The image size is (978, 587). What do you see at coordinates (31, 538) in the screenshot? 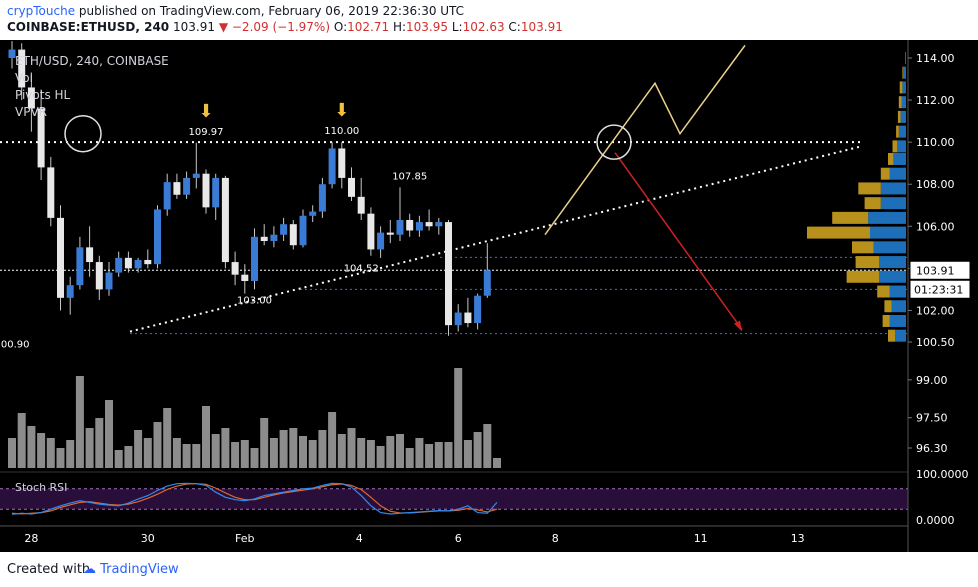
I see `x-tick-label: 28` at bounding box center [31, 538].